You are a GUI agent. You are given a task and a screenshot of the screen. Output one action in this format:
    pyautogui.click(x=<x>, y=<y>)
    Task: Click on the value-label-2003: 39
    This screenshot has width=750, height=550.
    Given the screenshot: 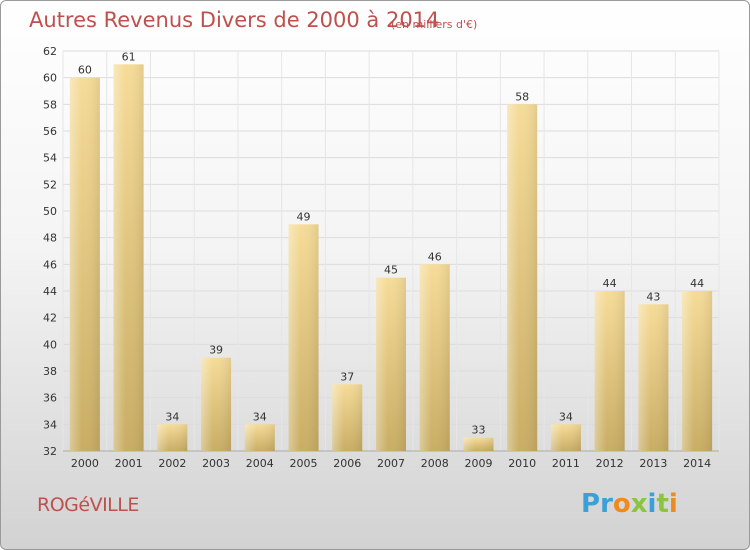 What is the action you would take?
    pyautogui.click(x=216, y=350)
    